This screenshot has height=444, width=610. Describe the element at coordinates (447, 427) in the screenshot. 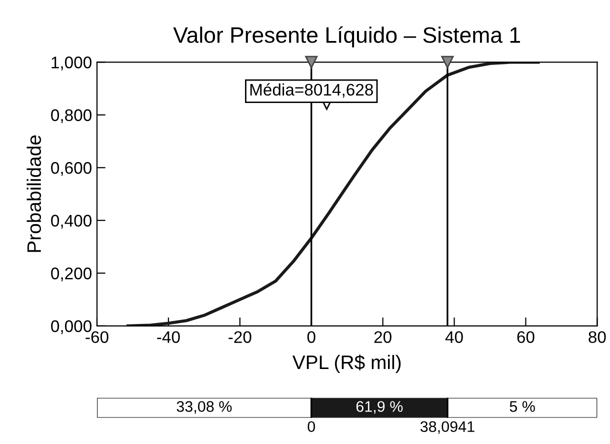

I see `text: 38,0941` at that location.